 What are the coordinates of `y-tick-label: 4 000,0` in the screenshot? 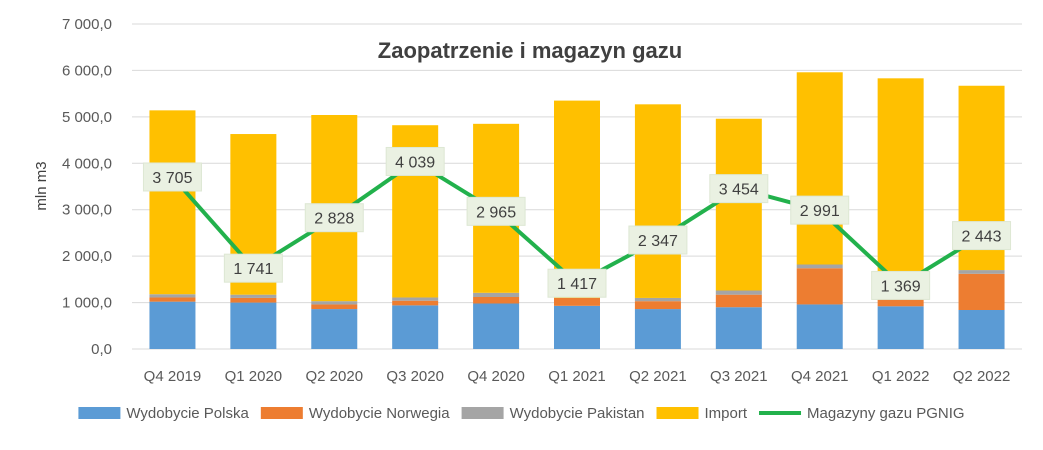 It's located at (87, 163).